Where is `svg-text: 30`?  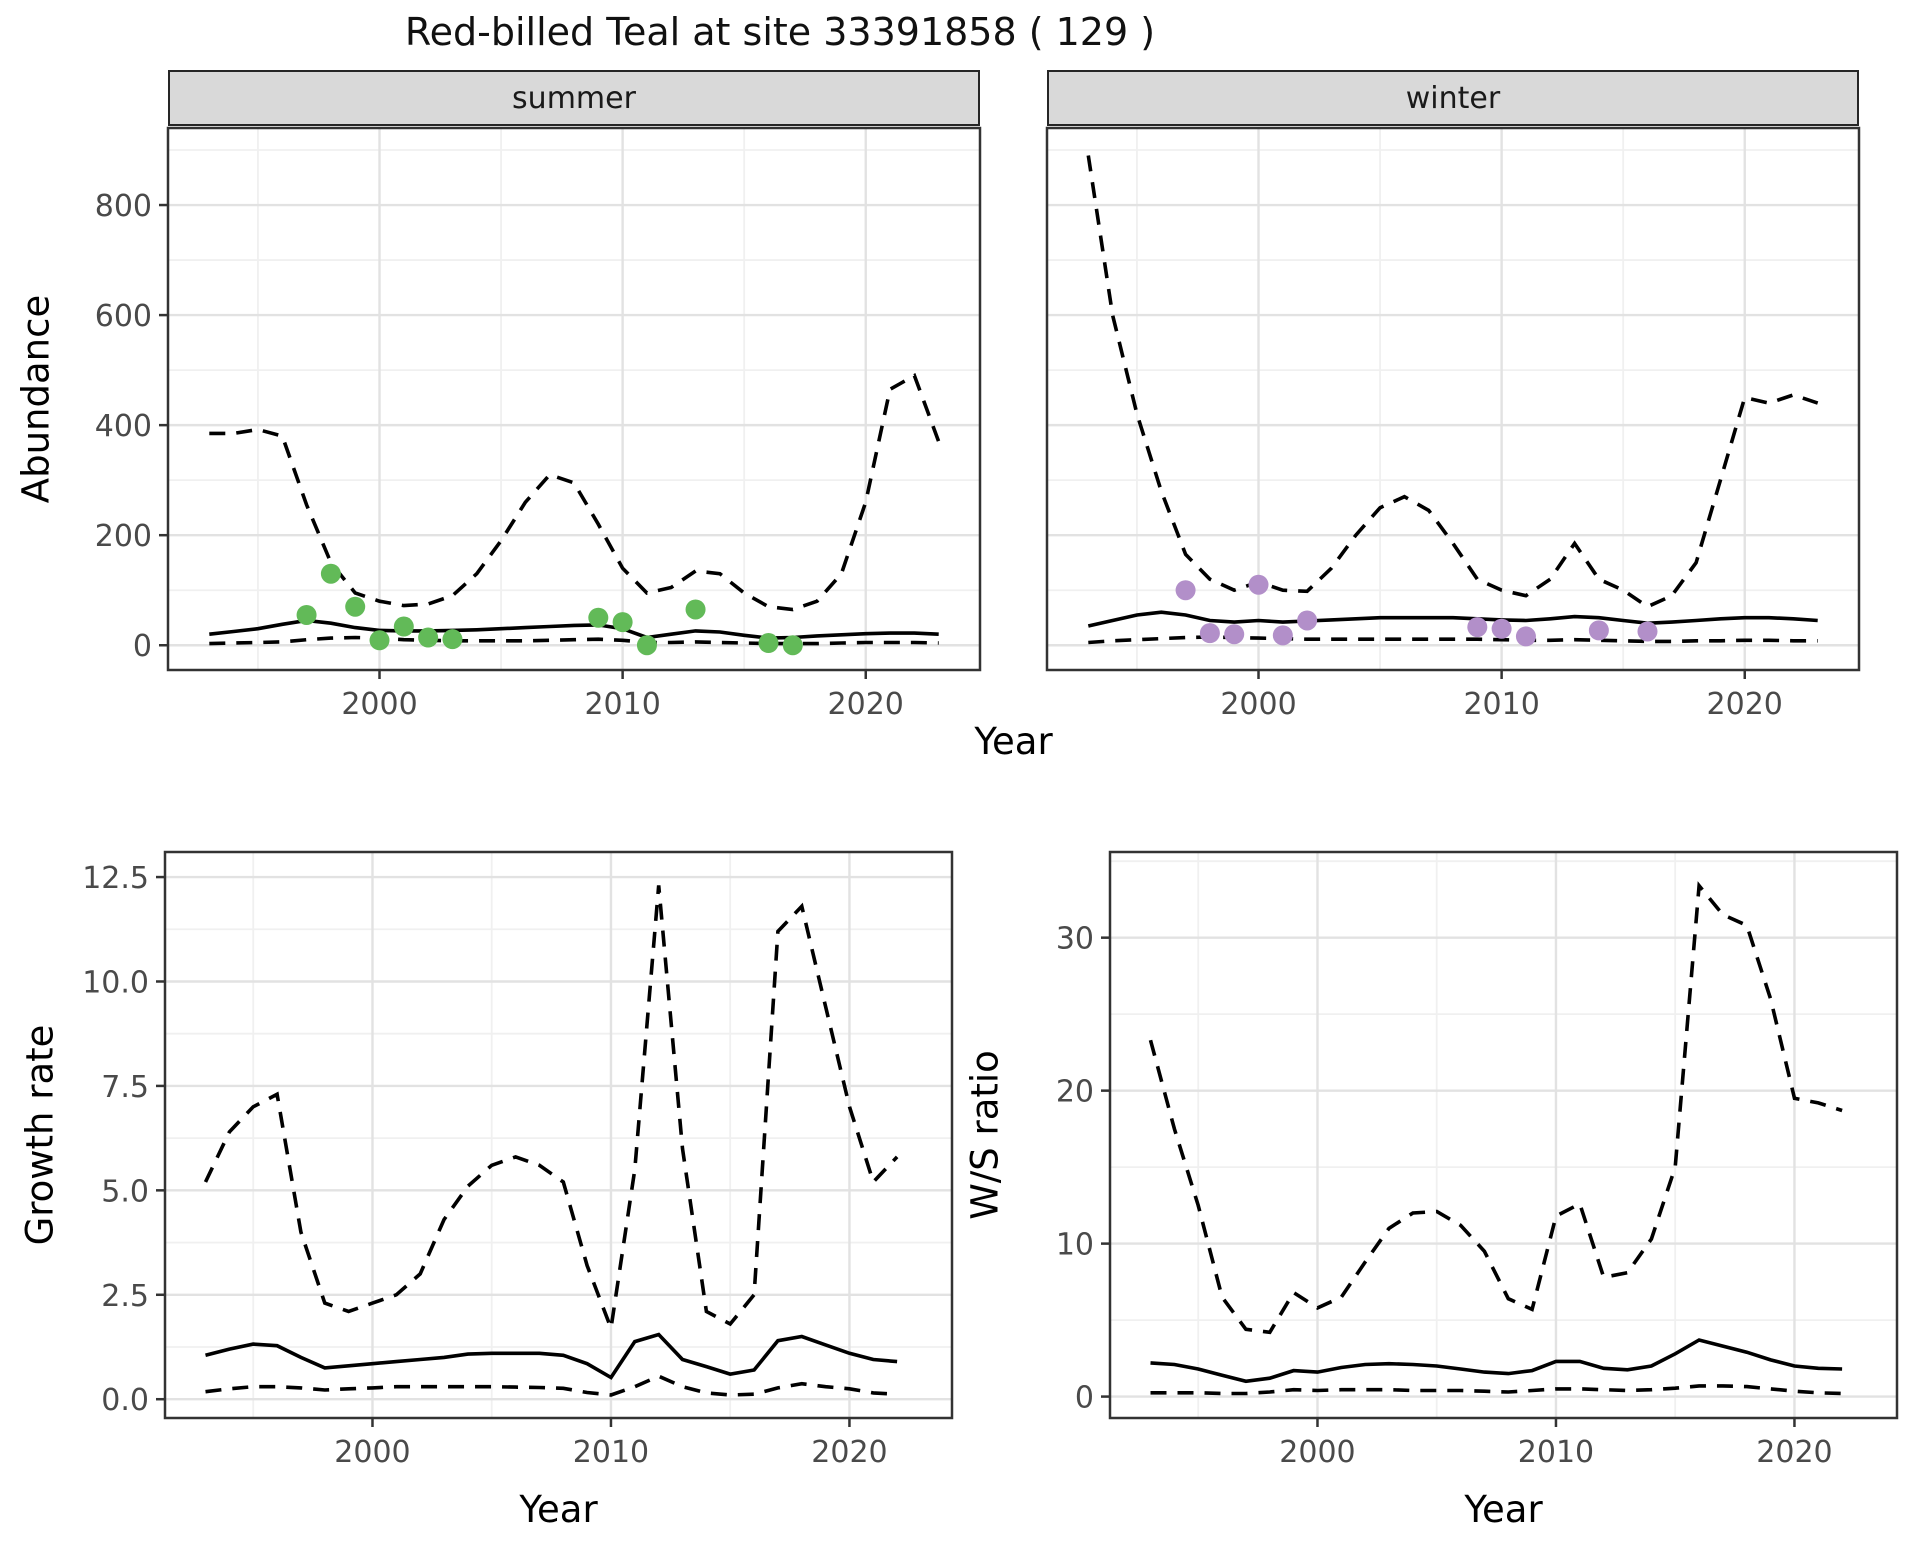
svg-text: 30 is located at coordinates (1075, 939).